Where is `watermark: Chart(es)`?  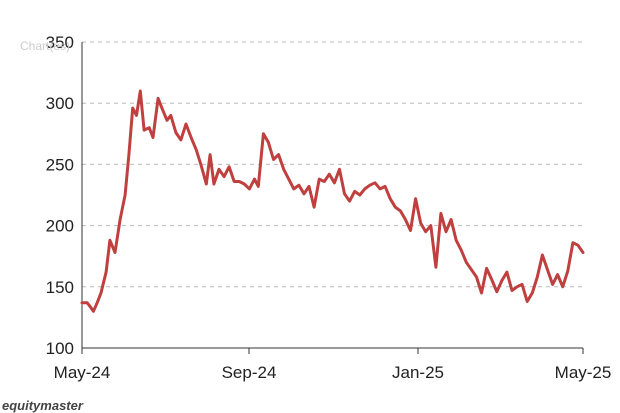
watermark: Chart(es) is located at coordinates (45, 46).